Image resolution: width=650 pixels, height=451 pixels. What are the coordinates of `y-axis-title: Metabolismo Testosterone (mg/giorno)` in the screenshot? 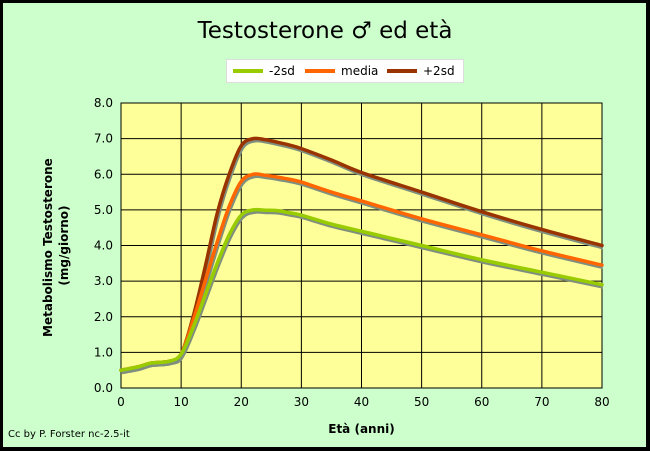 It's located at (56, 245).